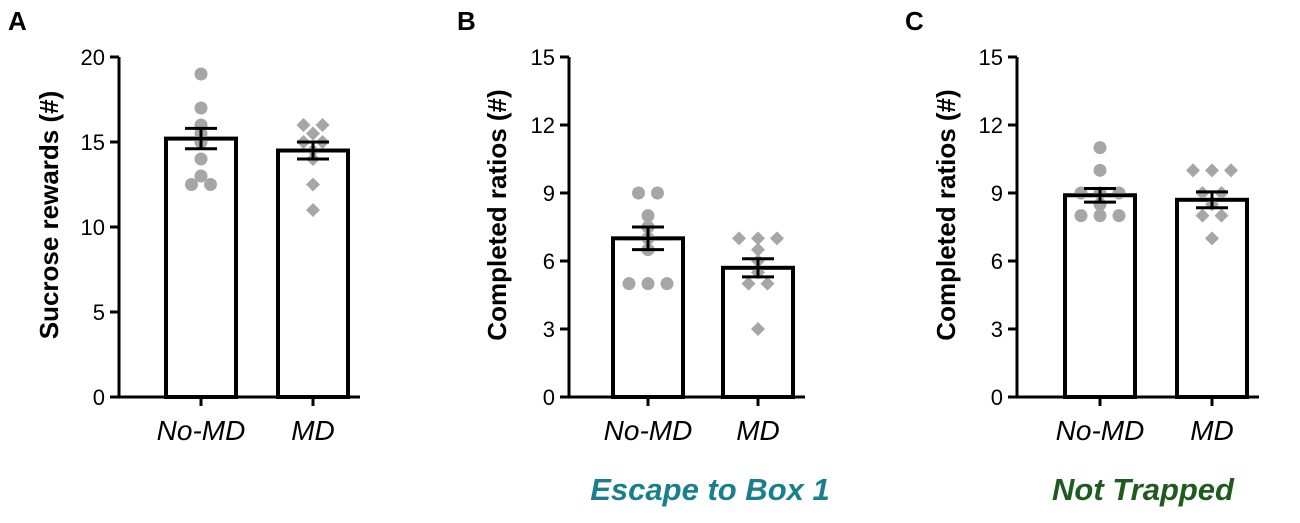  What do you see at coordinates (758, 268) in the screenshot?
I see `error-bar-b-md` at bounding box center [758, 268].